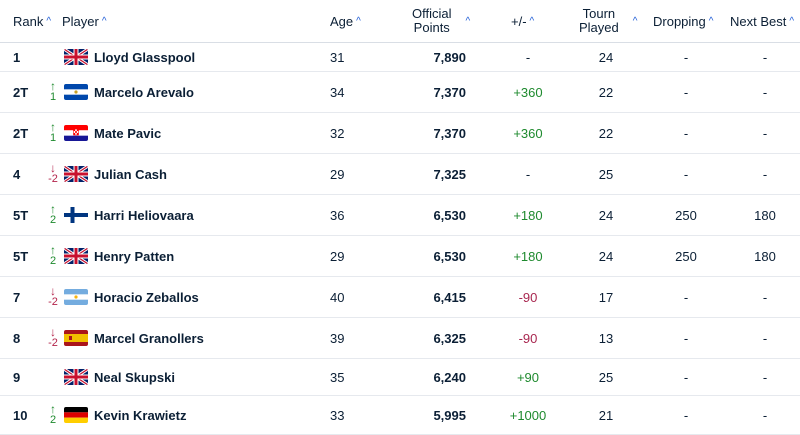 This screenshot has width=800, height=435. What do you see at coordinates (128, 133) in the screenshot?
I see `player-name-link: Mate Pavic` at bounding box center [128, 133].